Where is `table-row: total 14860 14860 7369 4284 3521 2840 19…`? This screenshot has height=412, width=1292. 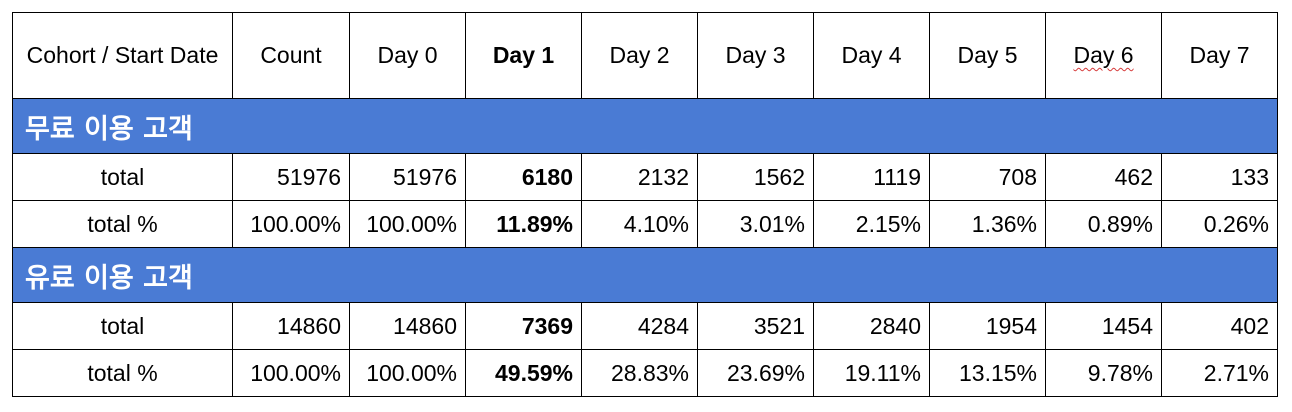
table-row: total 14860 14860 7369 4284 3521 2840 19… is located at coordinates (645, 326).